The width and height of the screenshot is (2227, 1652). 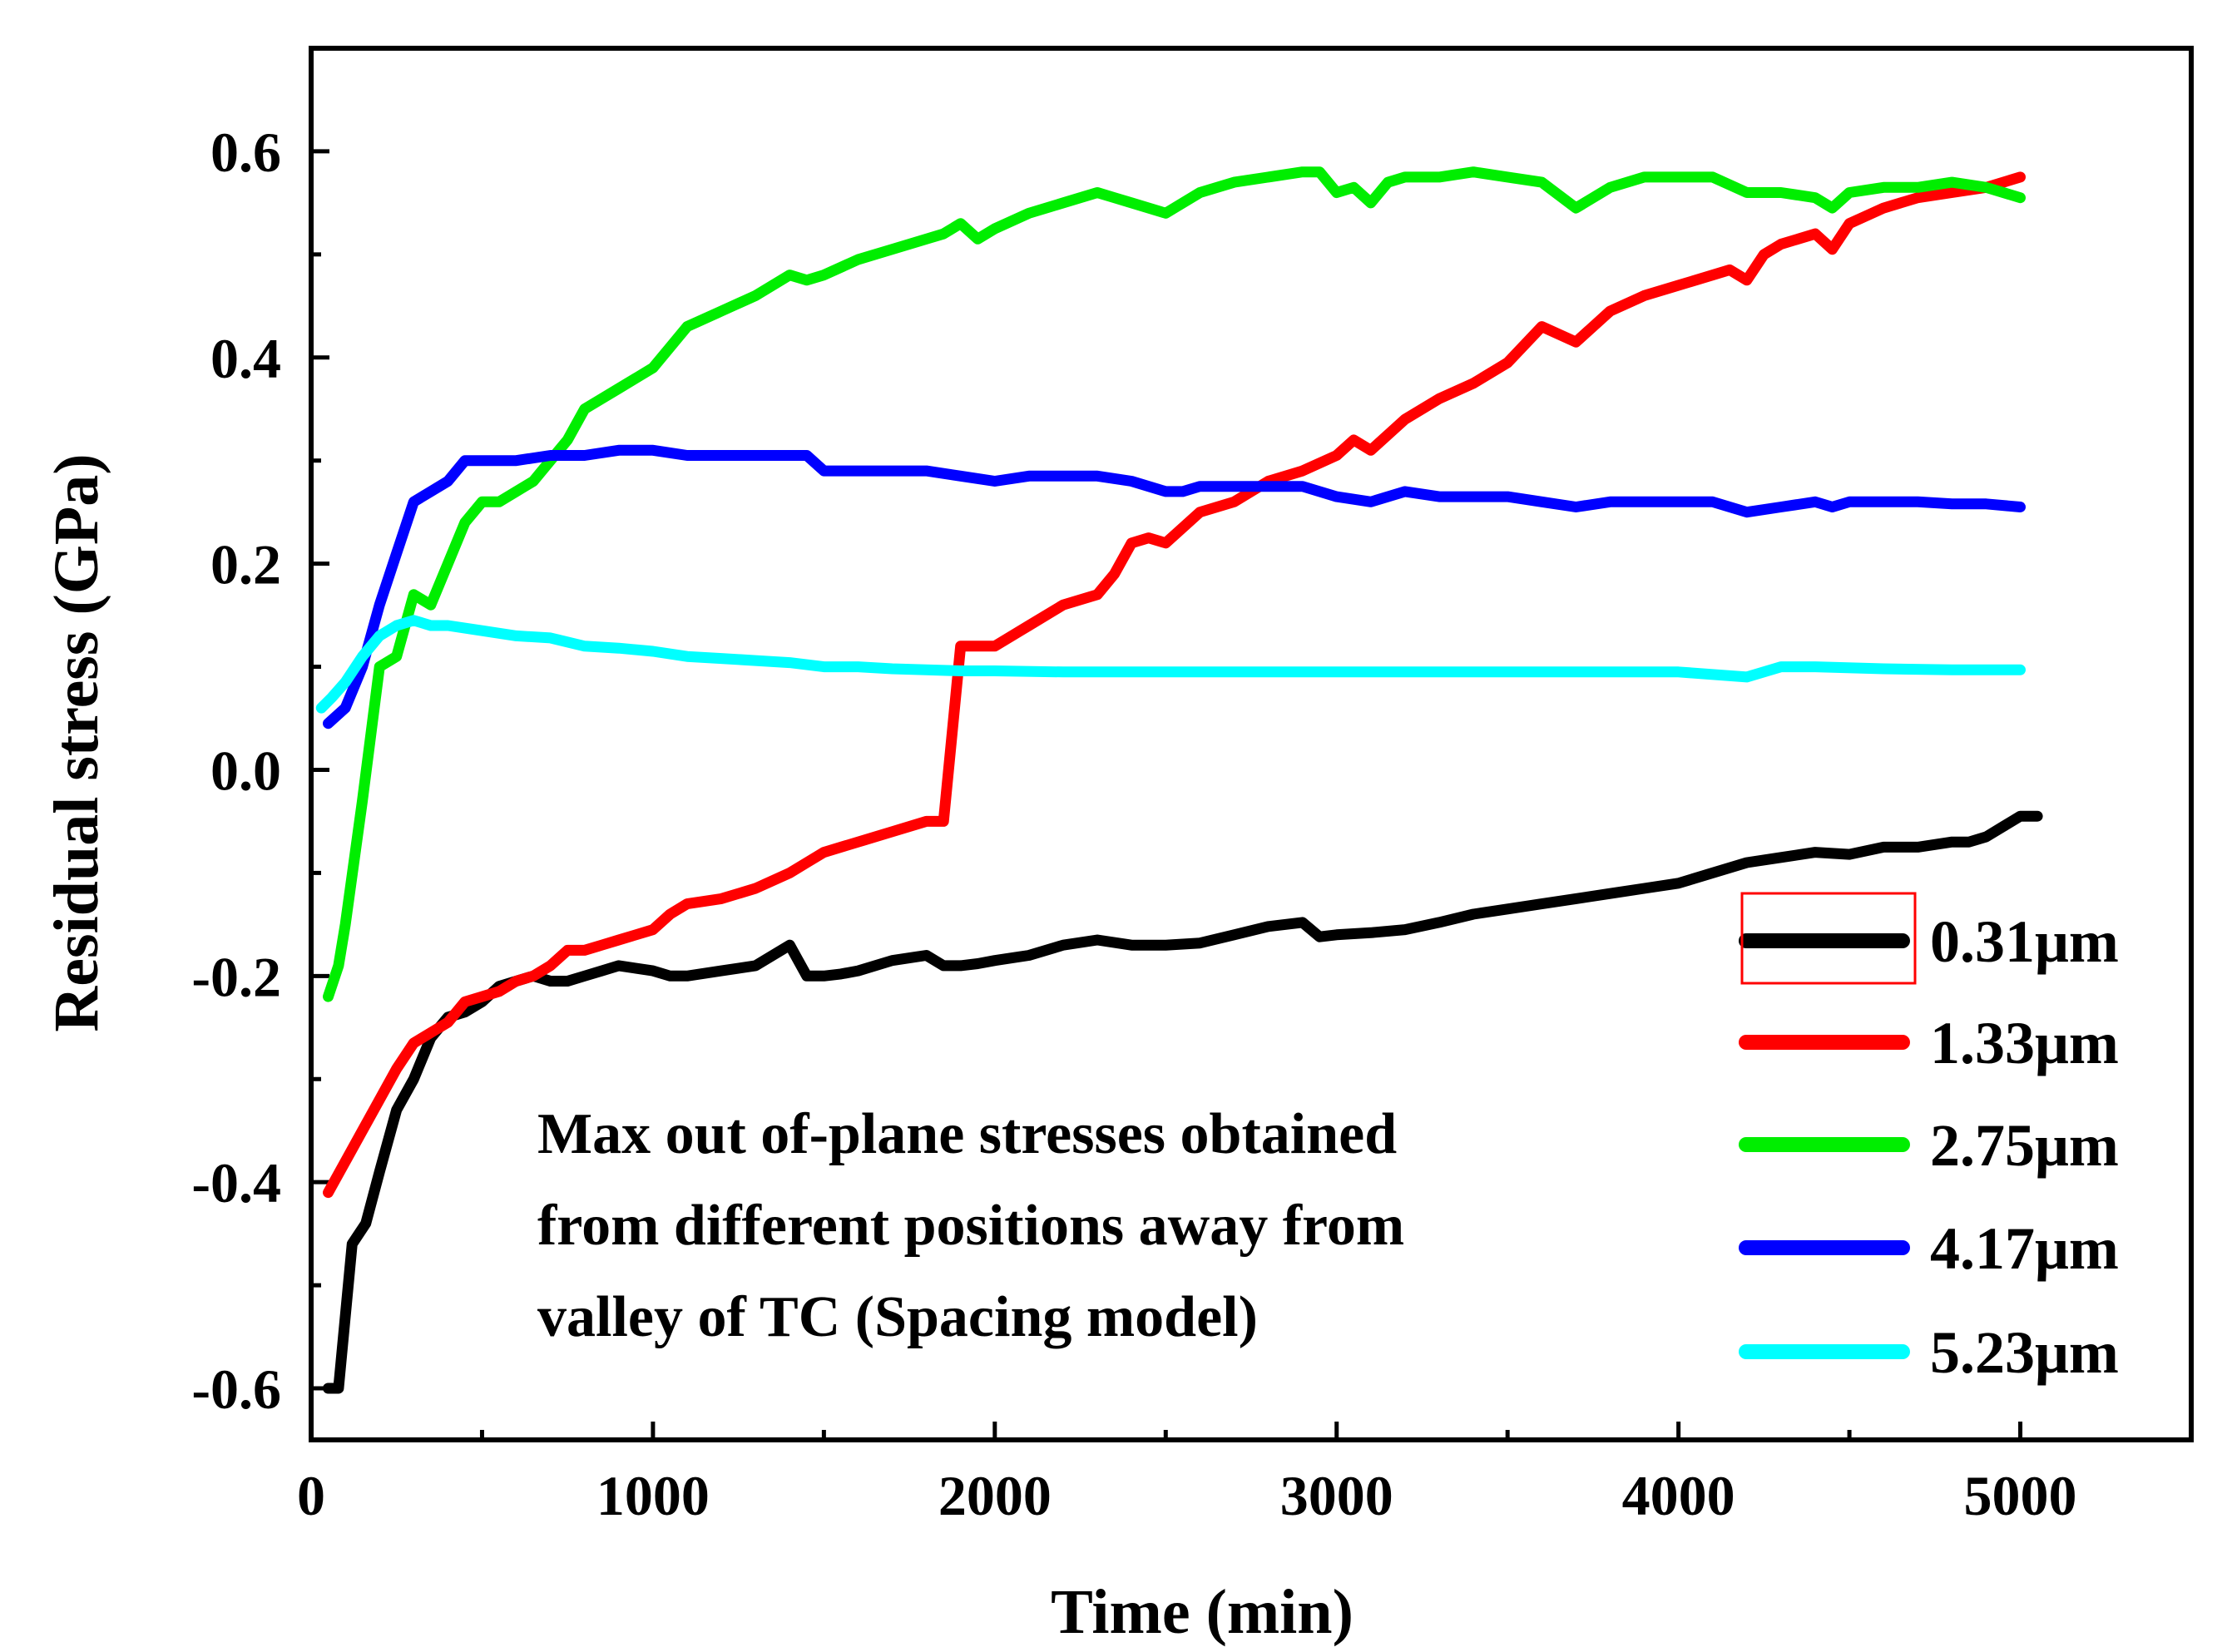 I want to click on x-tick-labels: 0 1000 2000 3000 4000 5000, so click(x=1187, y=1495).